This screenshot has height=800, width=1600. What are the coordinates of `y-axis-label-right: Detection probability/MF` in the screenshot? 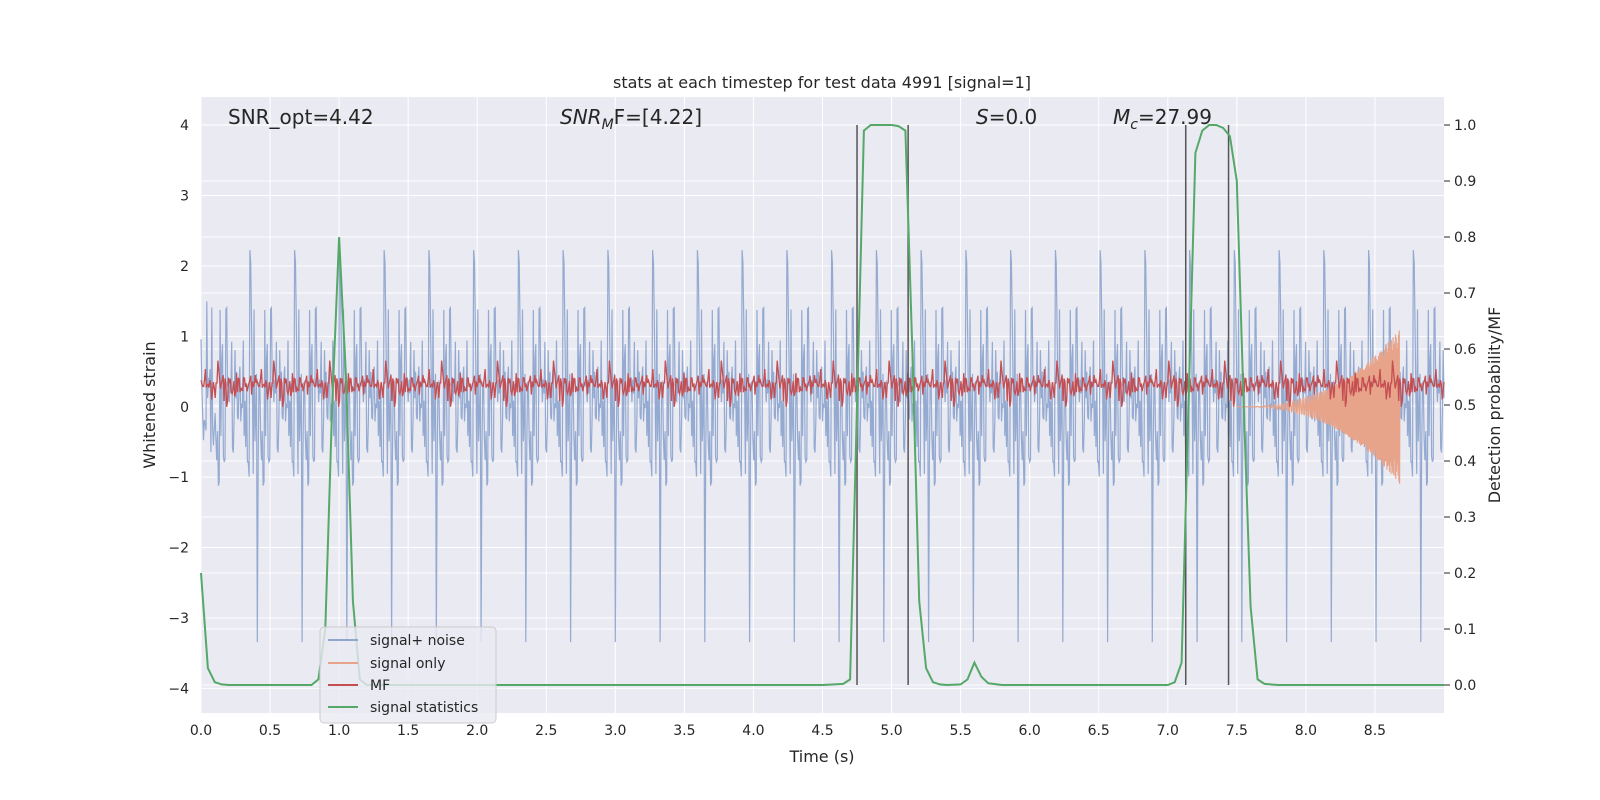 It's located at (1494, 405).